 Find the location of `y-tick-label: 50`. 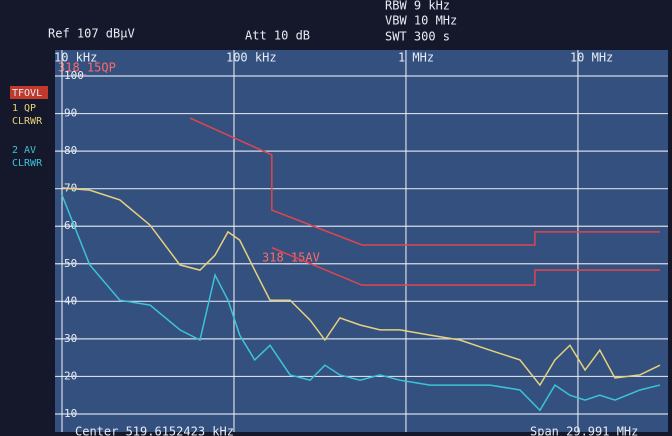

y-tick-label: 50 is located at coordinates (70, 263).